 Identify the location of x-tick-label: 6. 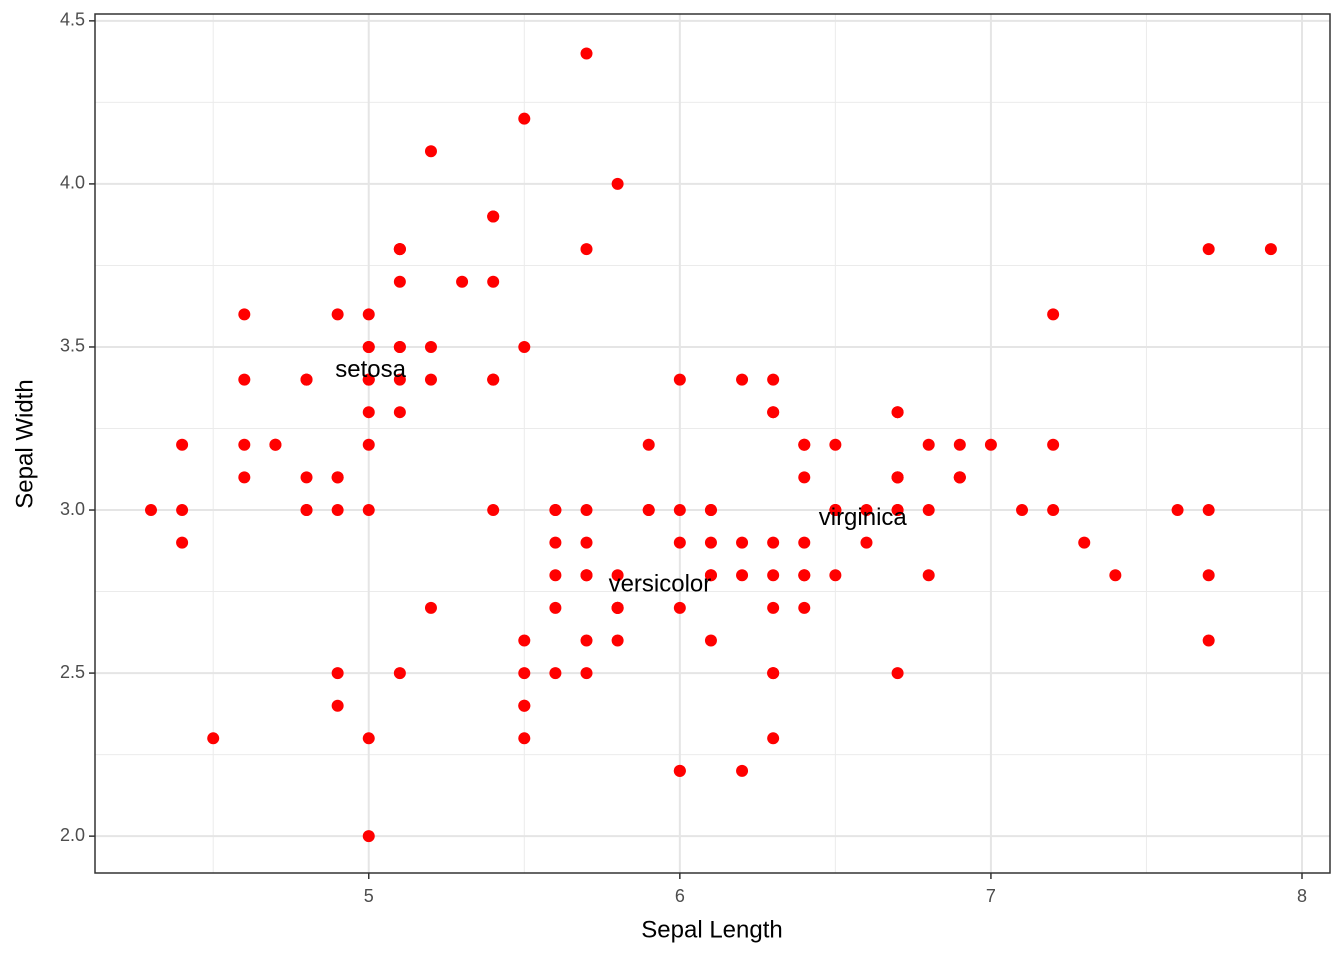
(680, 896).